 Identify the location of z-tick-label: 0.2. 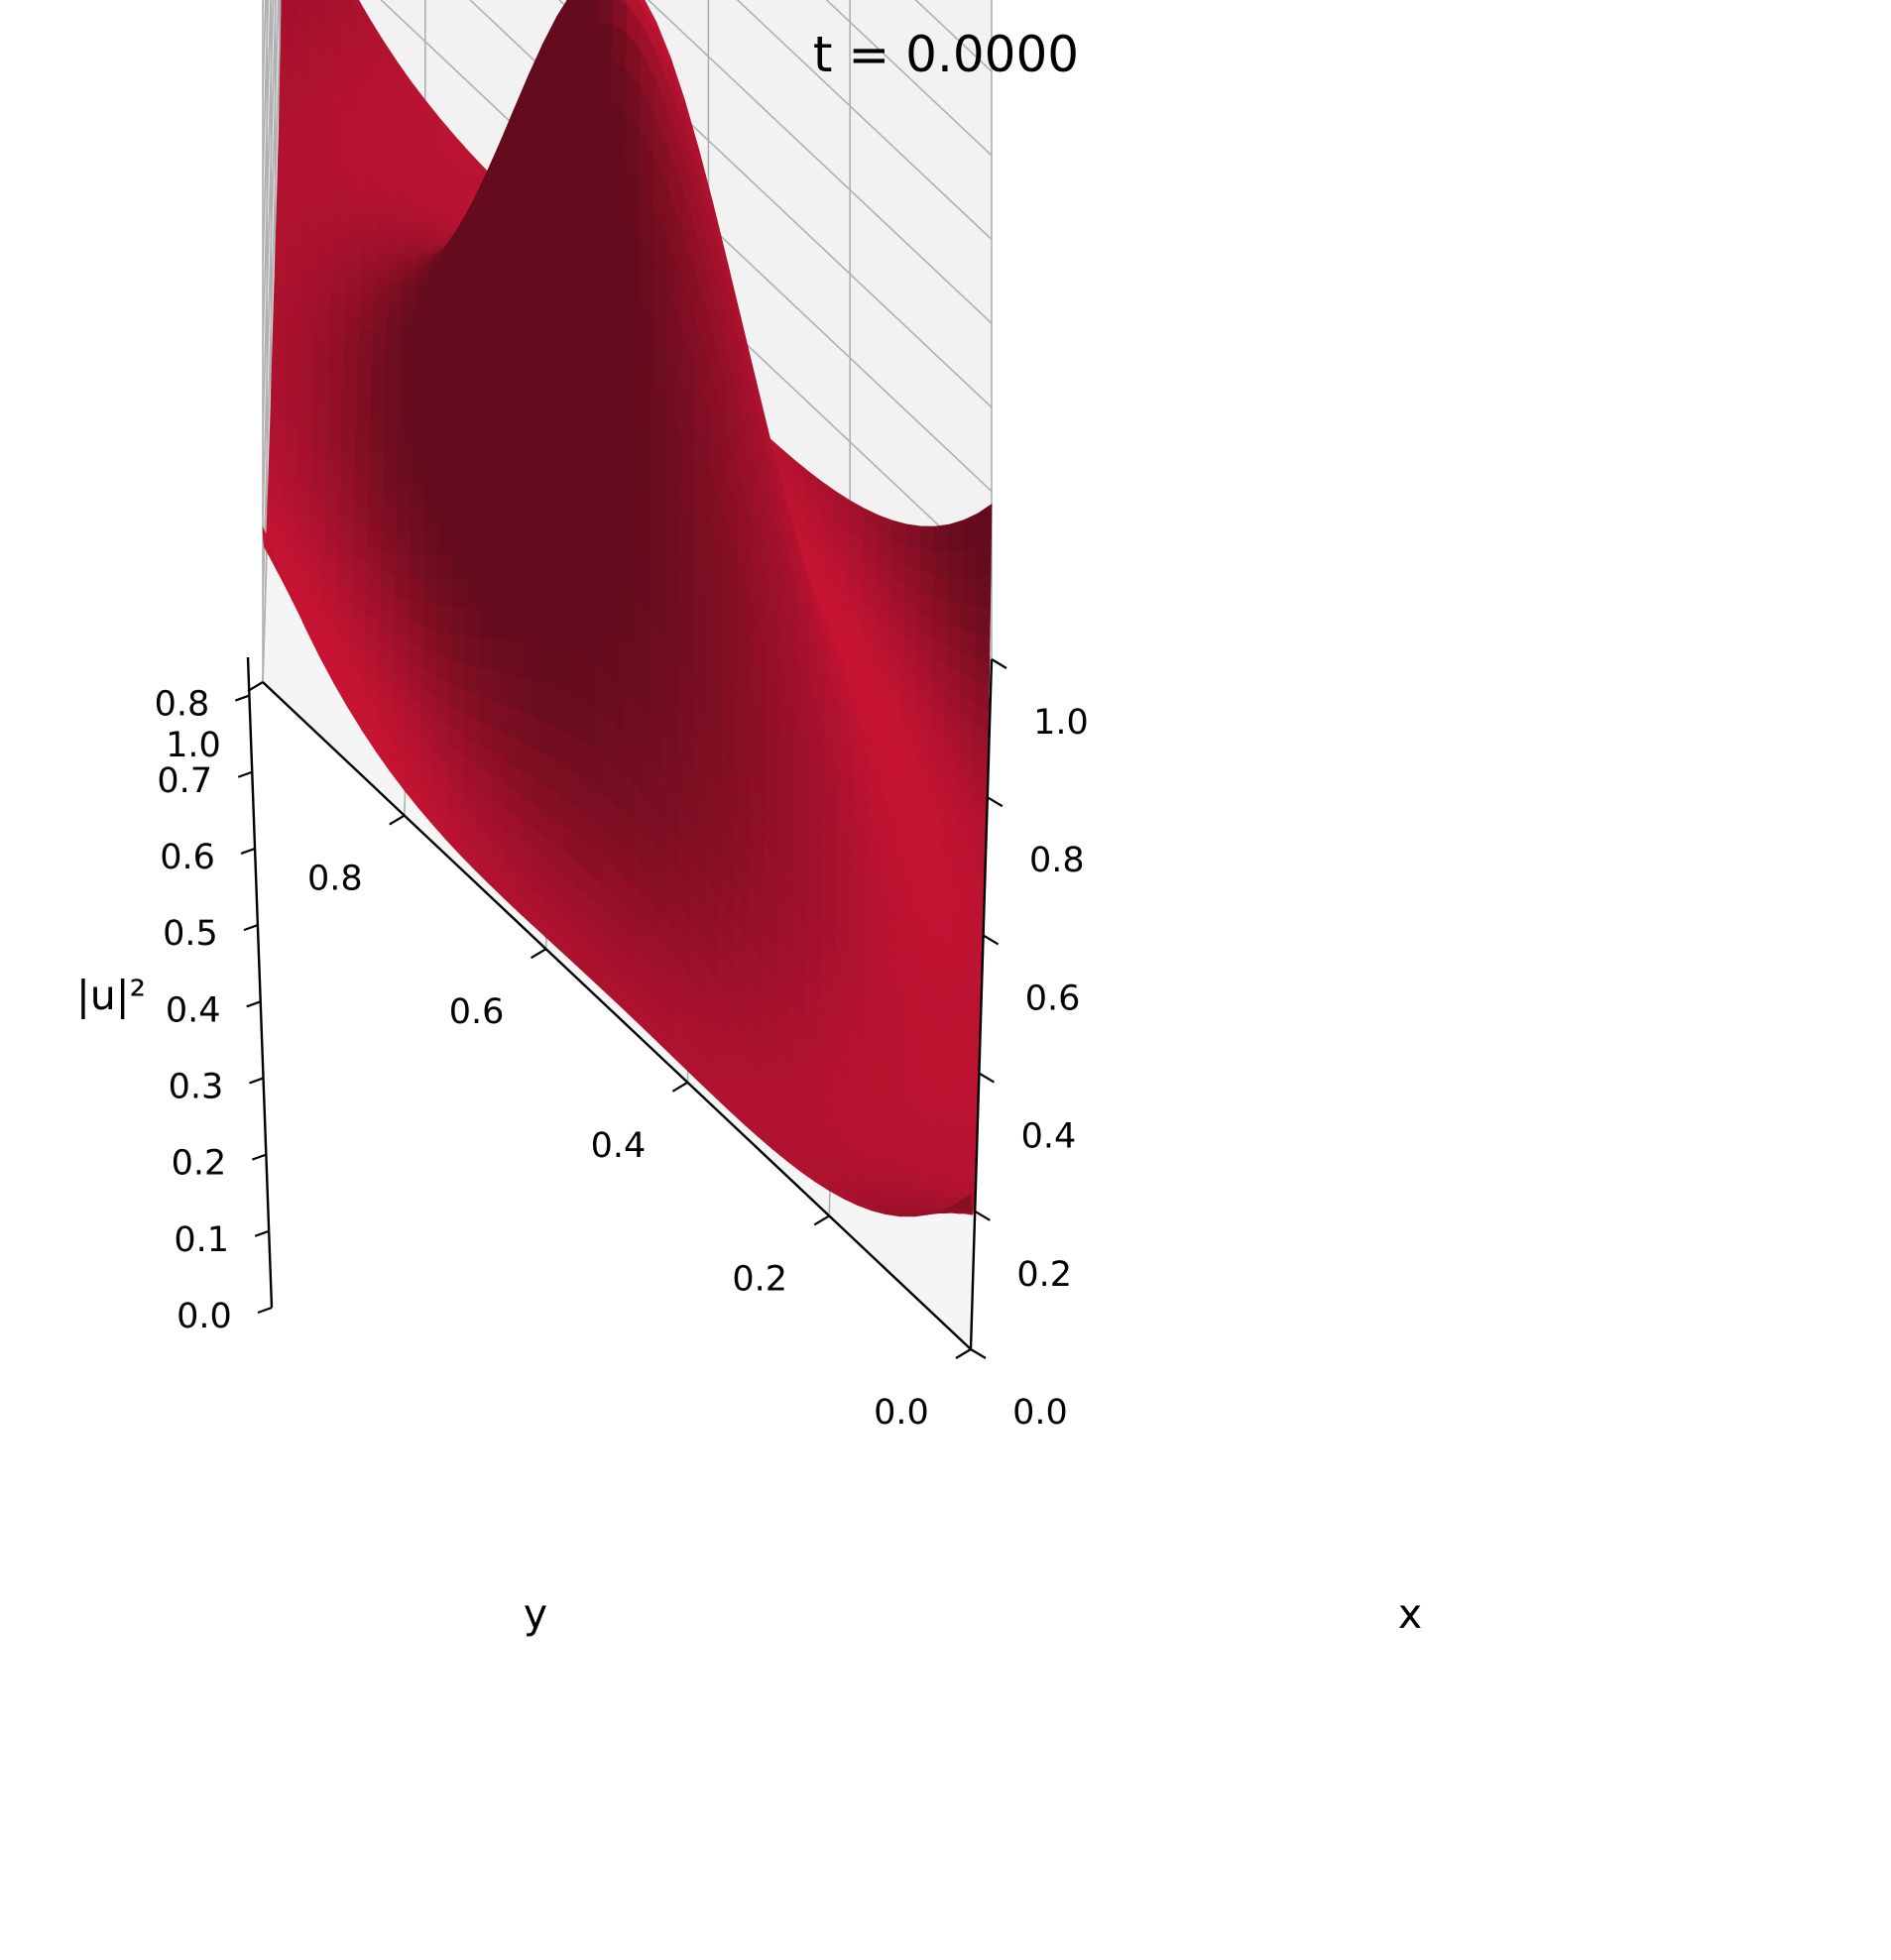
(199, 1164).